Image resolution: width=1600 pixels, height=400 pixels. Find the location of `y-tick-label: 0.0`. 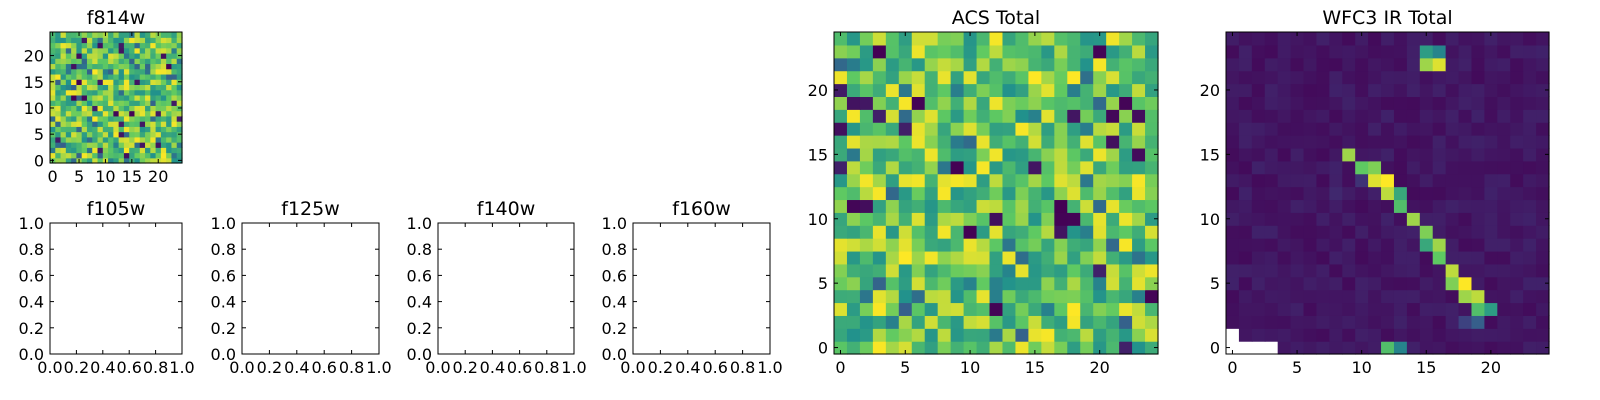

y-tick-label: 0.0 is located at coordinates (614, 354).